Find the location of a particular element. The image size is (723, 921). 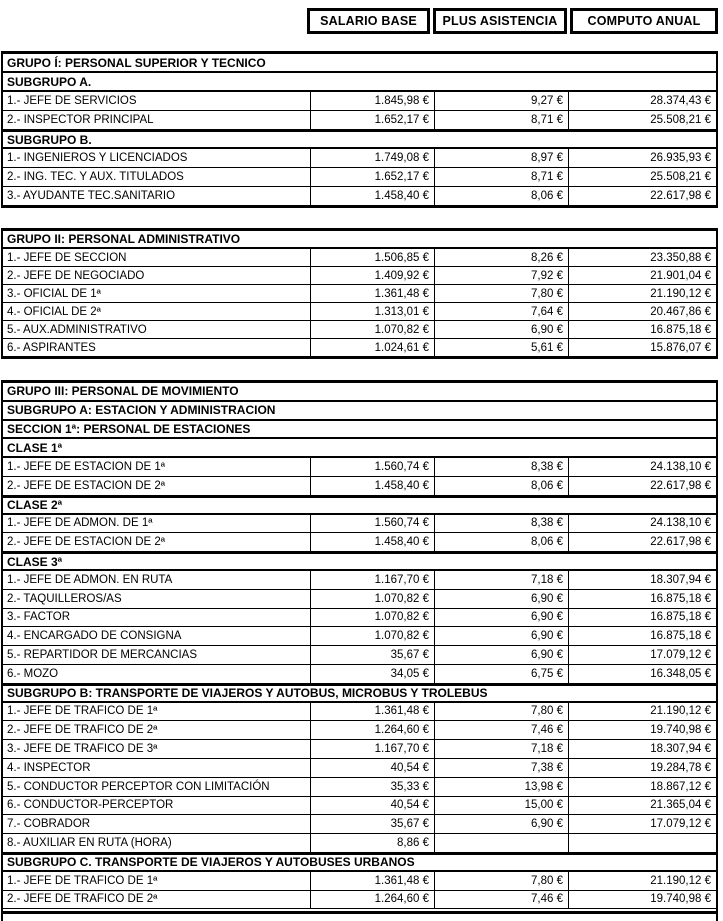

row-label: 5.- AUX.ADMINISTRATIVO is located at coordinates (77, 329).